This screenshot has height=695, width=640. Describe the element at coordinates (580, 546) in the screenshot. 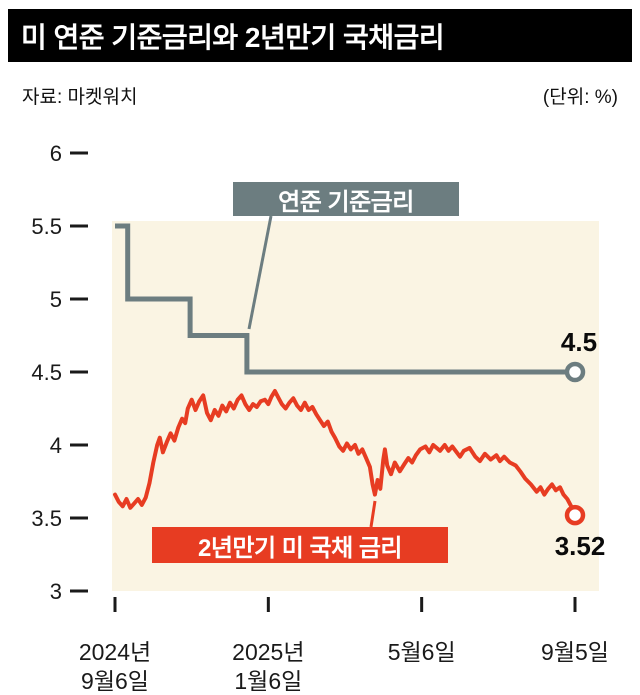

I see `treasury-end-value-label: 3.52` at that location.